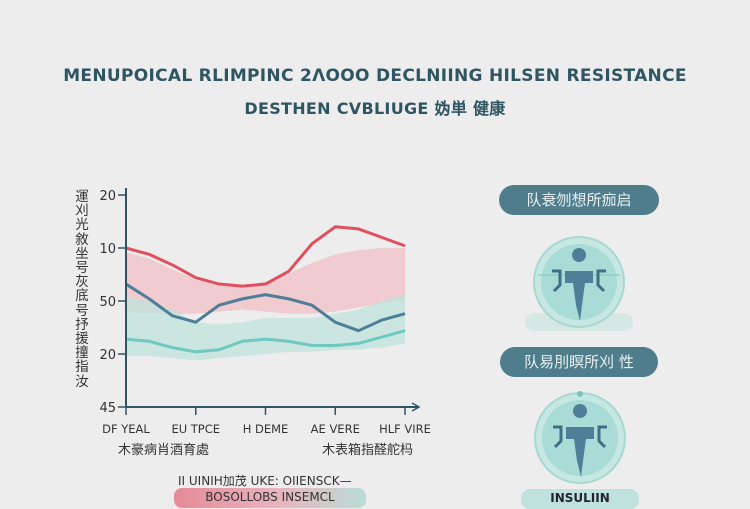  What do you see at coordinates (82, 289) in the screenshot?
I see `y-axis-label: 運刈光敘坐号灰底号抒援撞指汝` at bounding box center [82, 289].